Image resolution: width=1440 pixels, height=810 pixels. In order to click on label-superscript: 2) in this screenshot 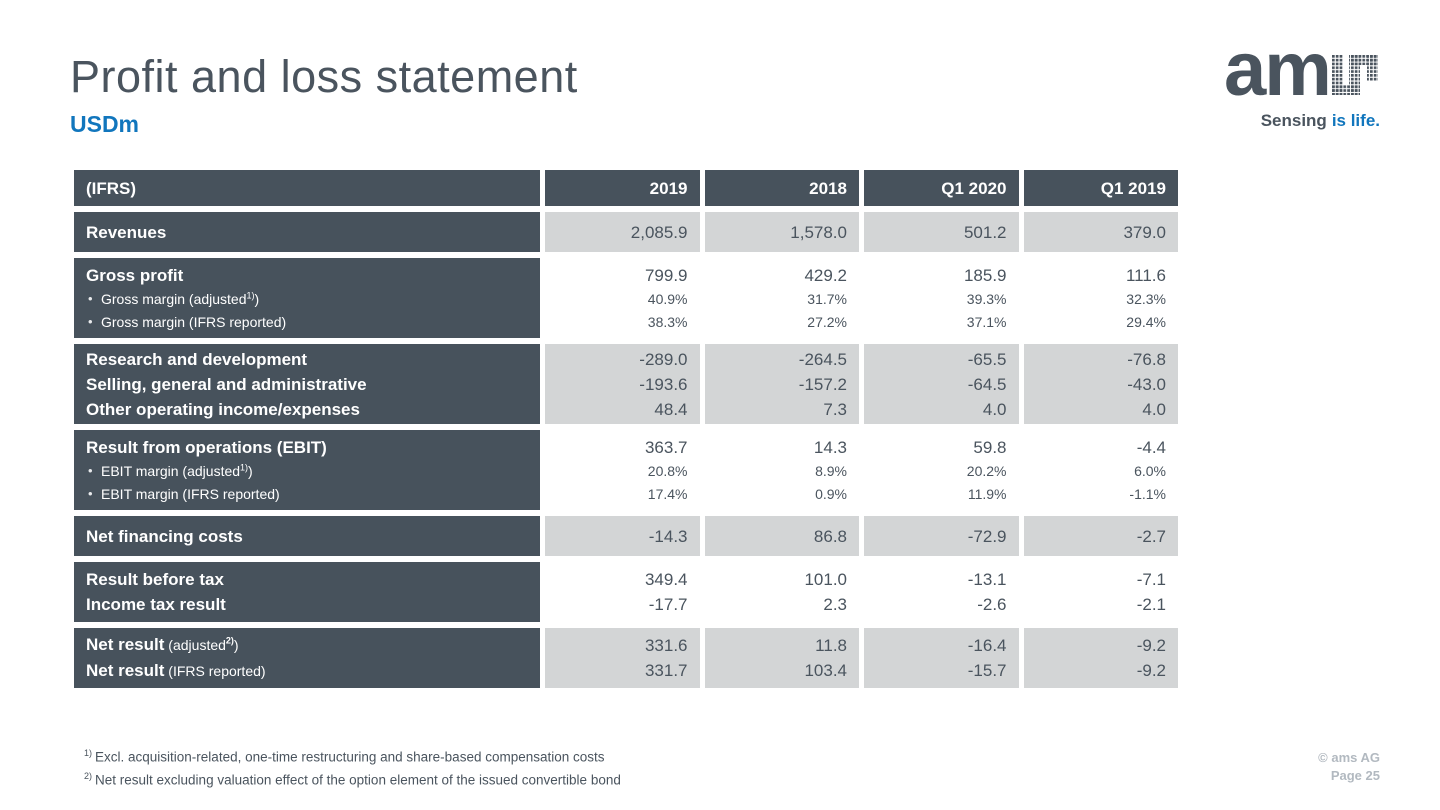, I will do `click(229, 640)`.